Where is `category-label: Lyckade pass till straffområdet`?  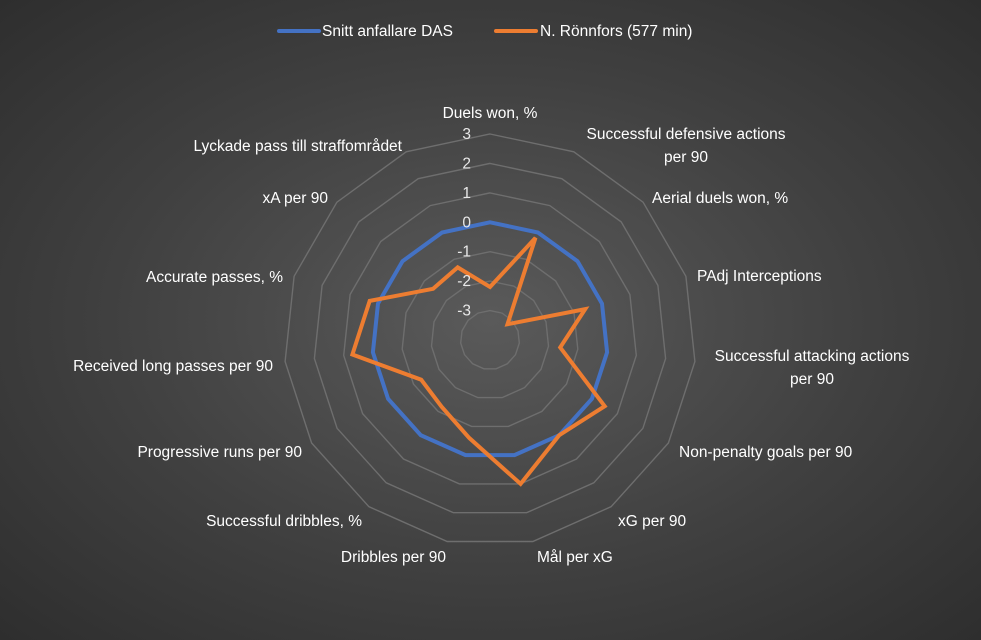 category-label: Lyckade pass till straffområdet is located at coordinates (298, 146).